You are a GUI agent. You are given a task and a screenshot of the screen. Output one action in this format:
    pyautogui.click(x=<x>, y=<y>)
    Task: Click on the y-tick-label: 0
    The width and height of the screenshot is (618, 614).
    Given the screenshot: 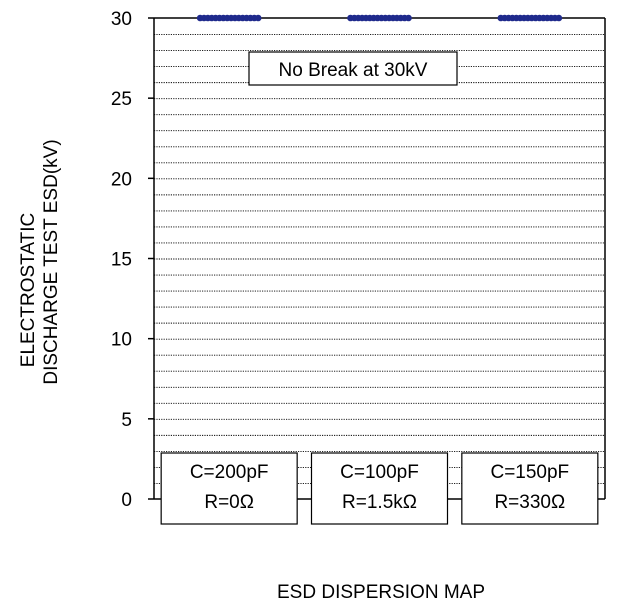 What is the action you would take?
    pyautogui.click(x=126, y=500)
    